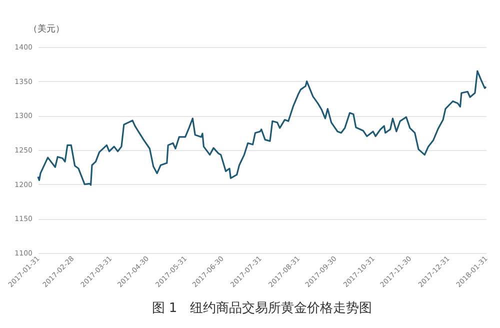 The width and height of the screenshot is (500, 328). Describe the element at coordinates (46, 29) in the screenshot. I see `y-axis-title: （美元）` at that location.